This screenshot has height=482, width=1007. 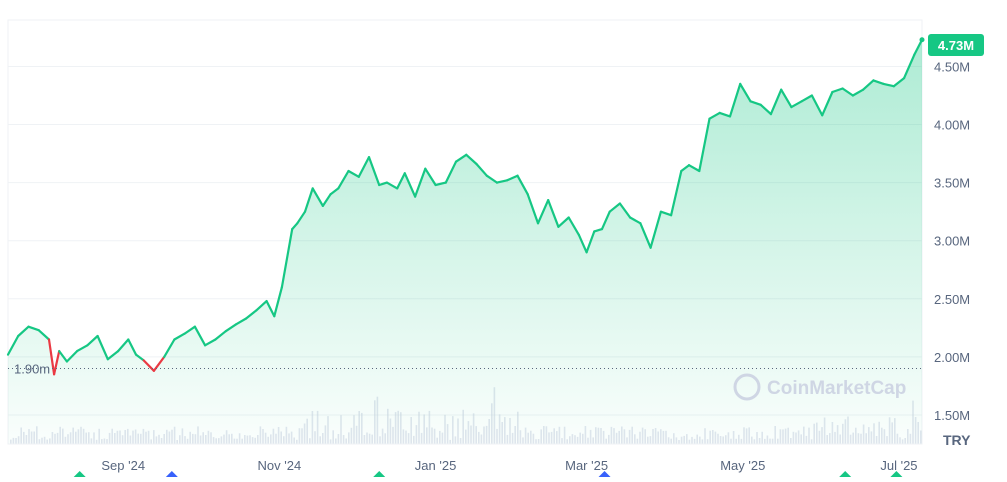 I want to click on current-price-badge-bg, so click(x=956, y=45).